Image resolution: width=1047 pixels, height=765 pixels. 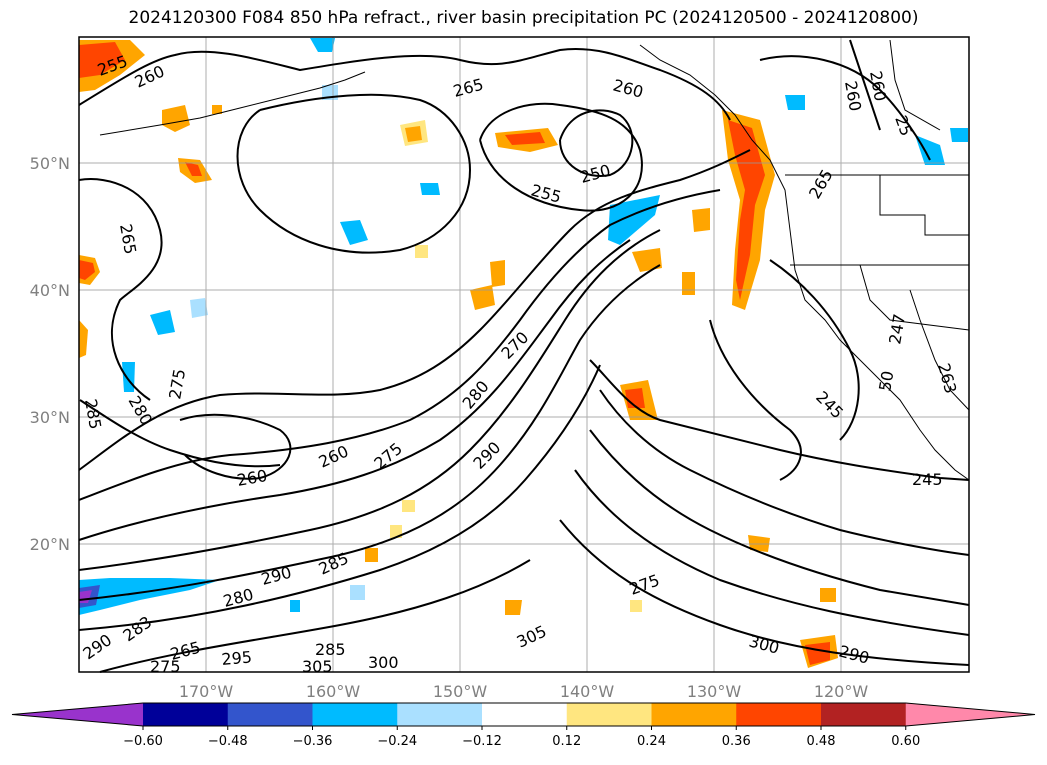 What do you see at coordinates (237, 658) in the screenshot?
I see `contour-label: 295` at bounding box center [237, 658].